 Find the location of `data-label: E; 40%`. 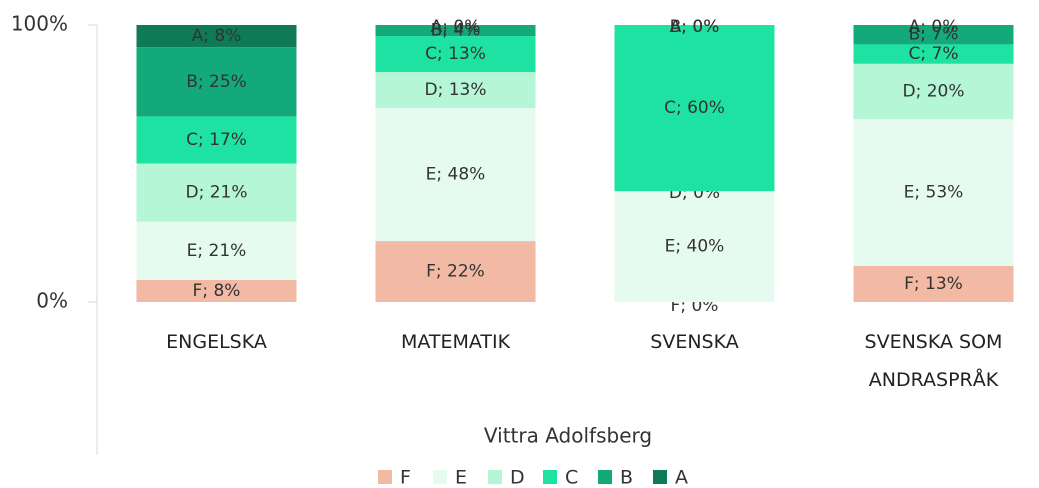

data-label: E; 40% is located at coordinates (695, 247).